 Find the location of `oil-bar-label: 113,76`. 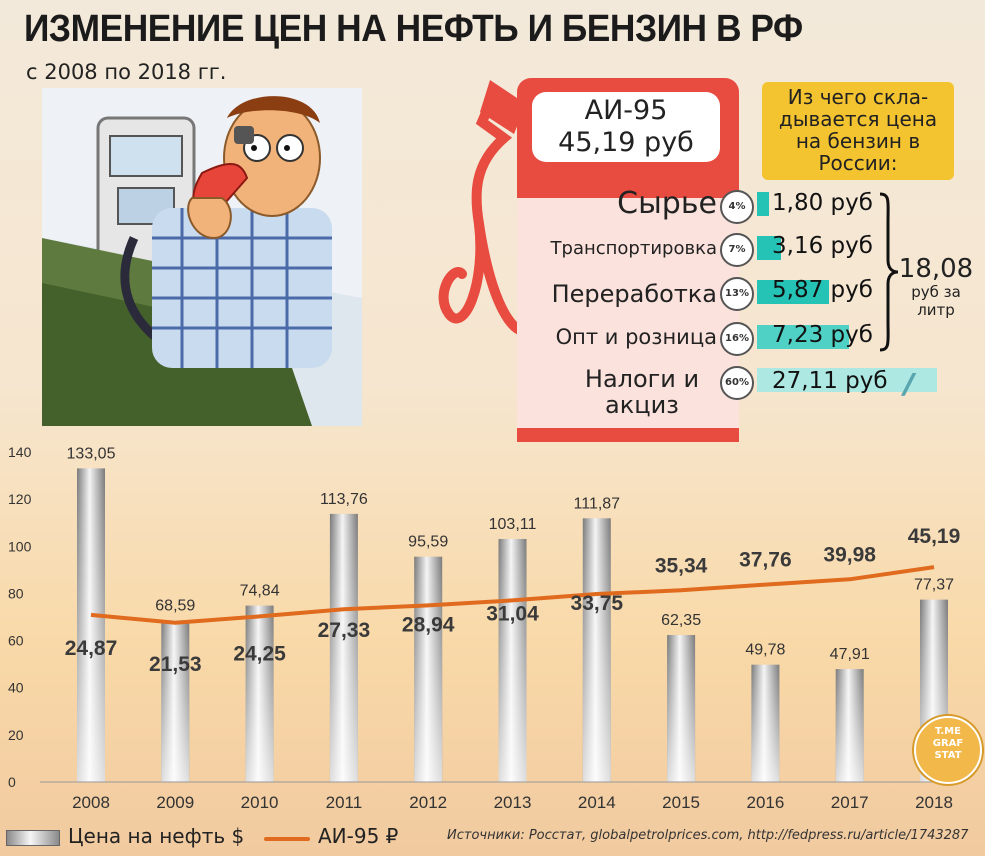

oil-bar-label: 113,76 is located at coordinates (344, 499).